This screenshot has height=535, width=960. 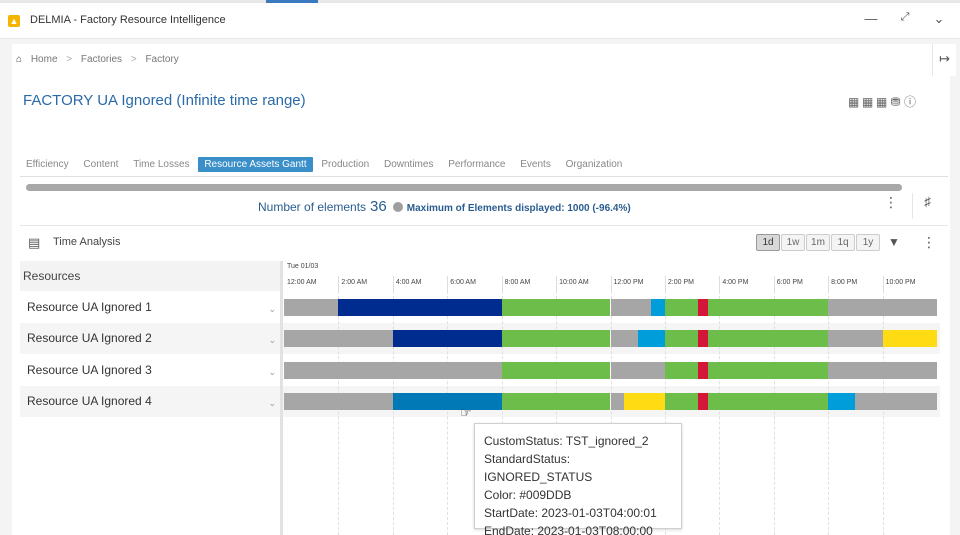 What do you see at coordinates (345, 164) in the screenshot?
I see `tab-production: Production` at bounding box center [345, 164].